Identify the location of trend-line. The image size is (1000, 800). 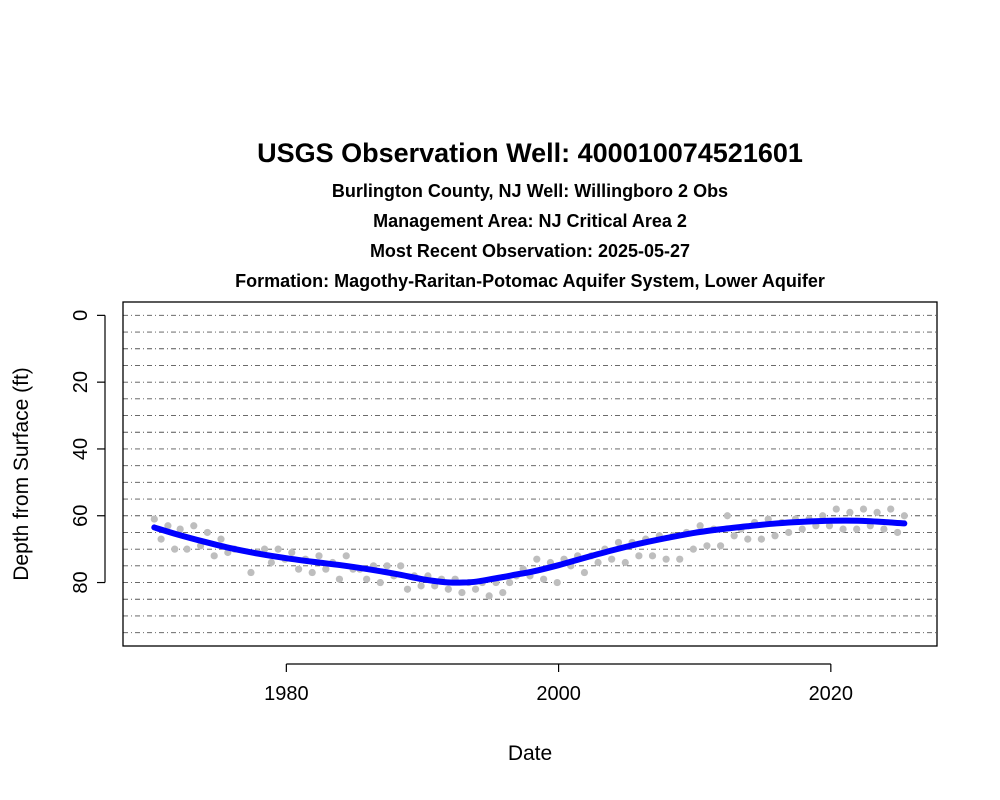
(529, 551).